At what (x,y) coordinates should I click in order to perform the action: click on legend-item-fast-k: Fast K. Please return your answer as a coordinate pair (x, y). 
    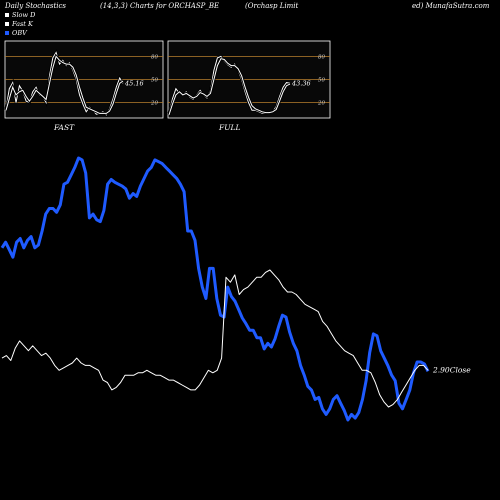
    Looking at the image, I should click on (19, 24).